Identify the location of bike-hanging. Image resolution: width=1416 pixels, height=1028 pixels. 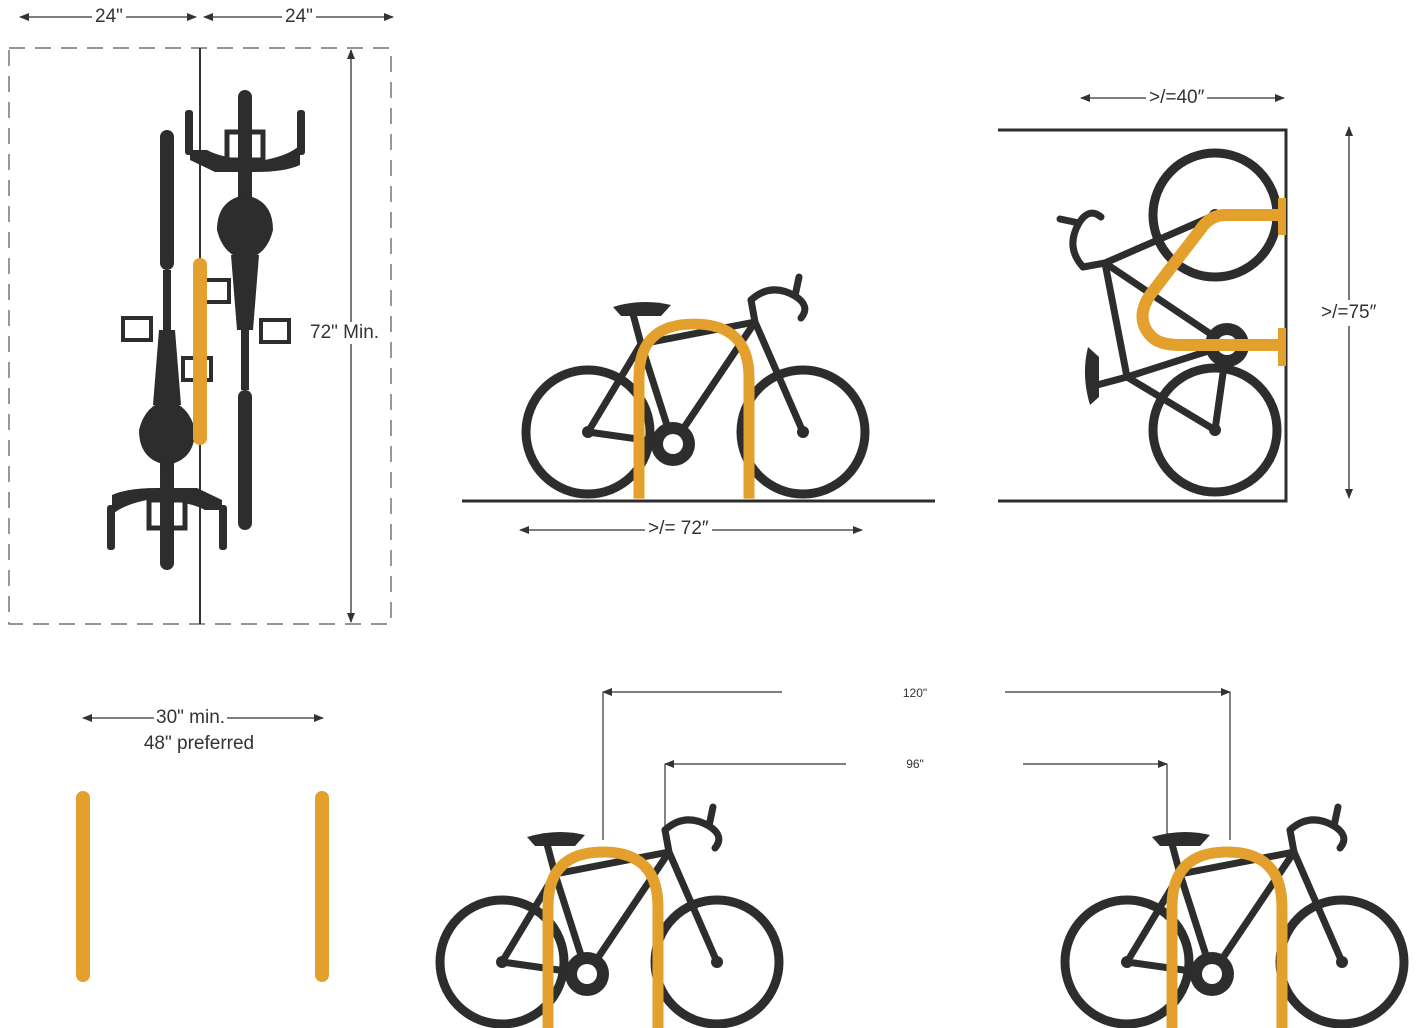
(1168, 322).